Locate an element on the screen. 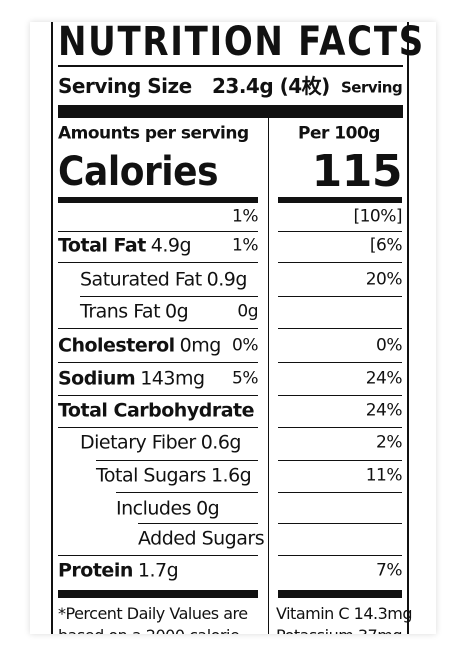  nutrient-name: Includes is located at coordinates (154, 508).